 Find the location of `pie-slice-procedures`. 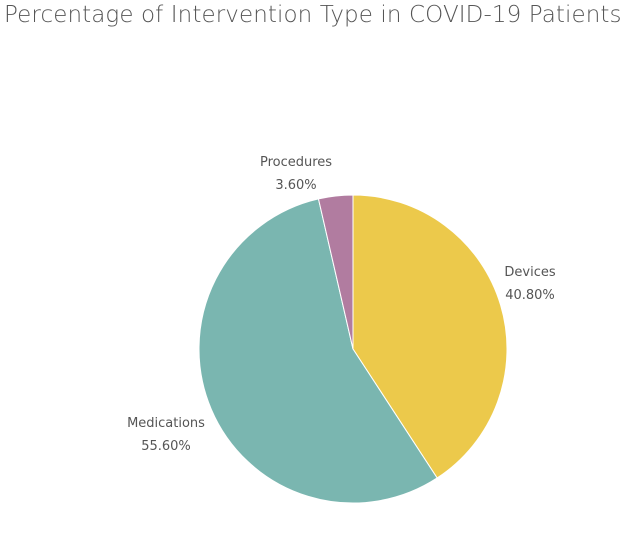

pie-slice-procedures is located at coordinates (335, 272).